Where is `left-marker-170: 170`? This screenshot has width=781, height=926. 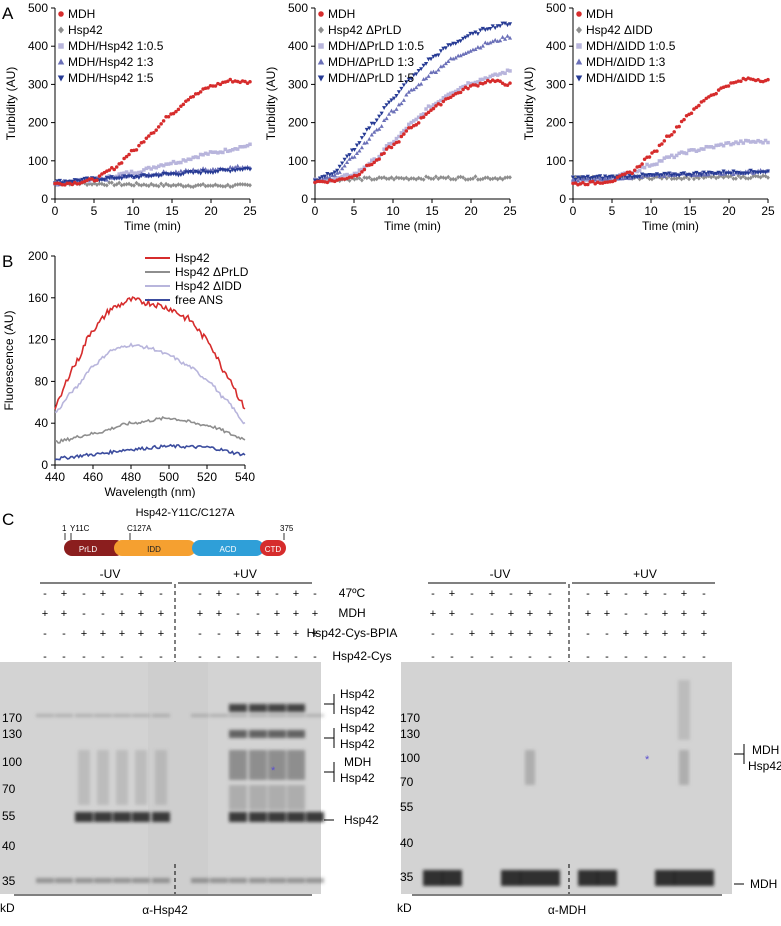 left-marker-170: 170 is located at coordinates (12, 718).